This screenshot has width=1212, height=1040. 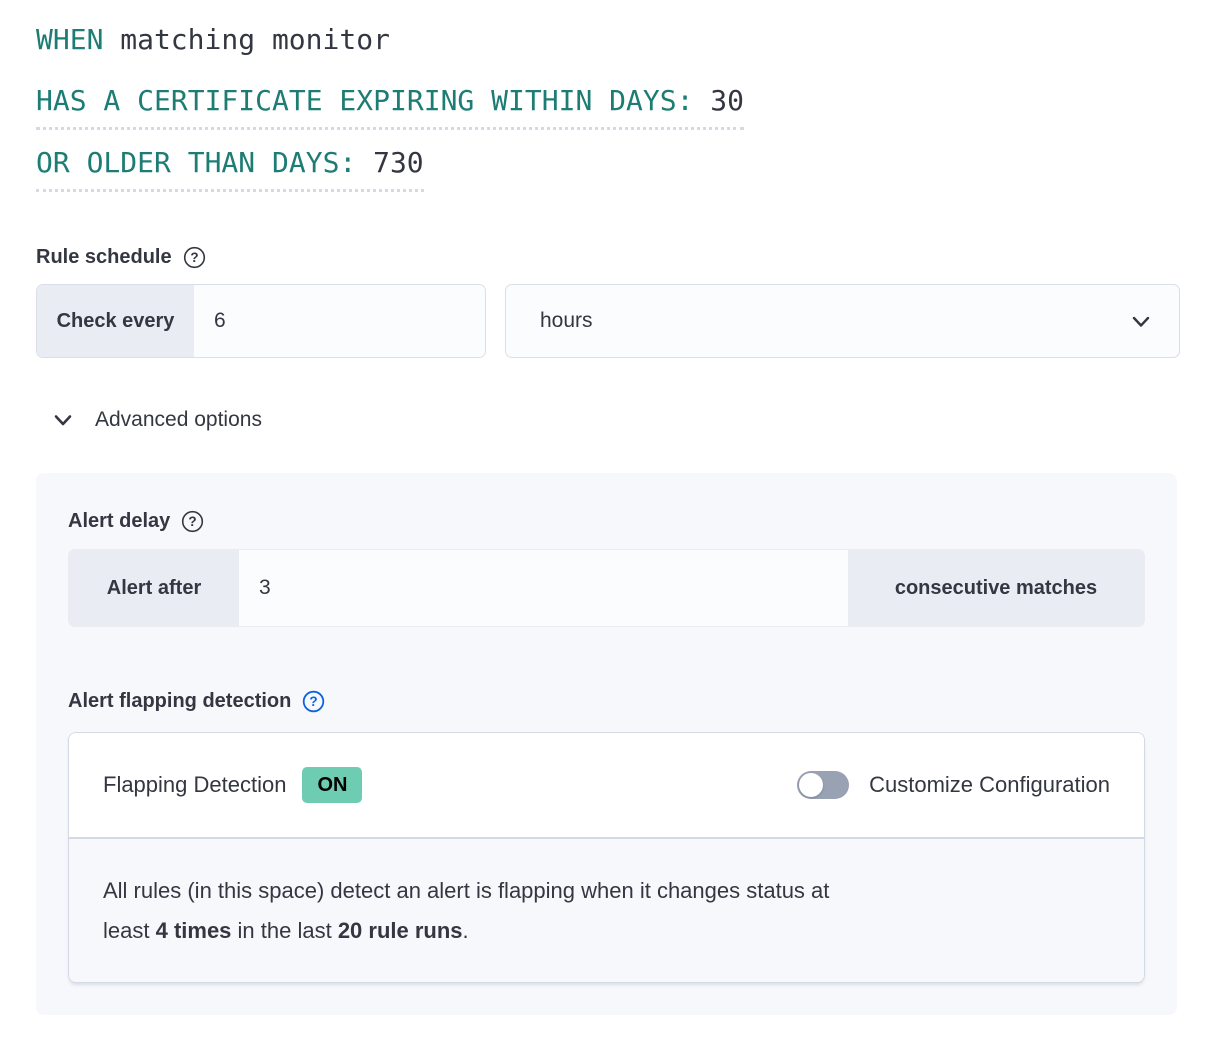 What do you see at coordinates (543, 588) in the screenshot?
I see `alert-after-input` at bounding box center [543, 588].